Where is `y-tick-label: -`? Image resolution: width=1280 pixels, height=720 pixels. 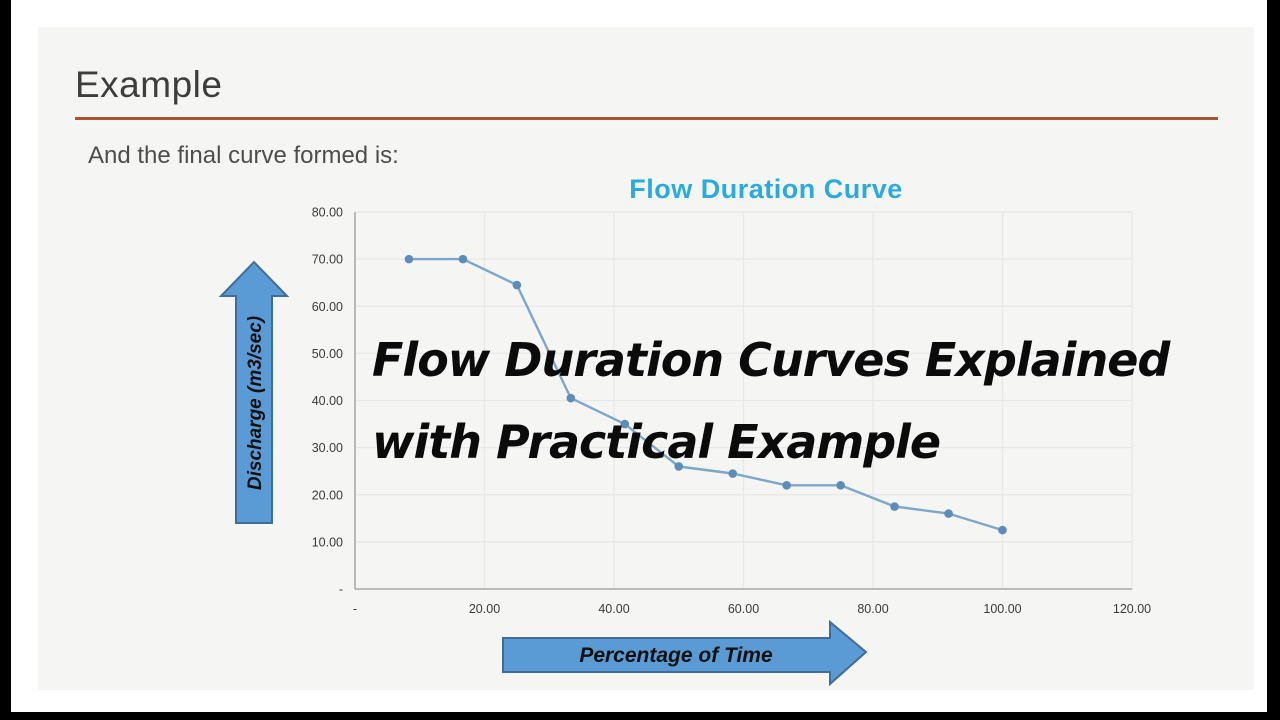 y-tick-label: - is located at coordinates (341, 590).